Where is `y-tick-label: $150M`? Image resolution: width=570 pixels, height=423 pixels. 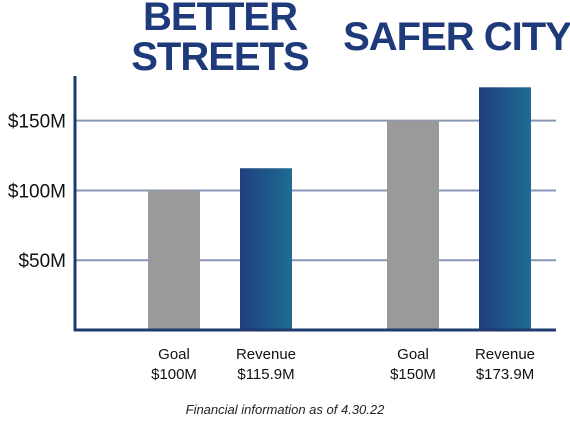 y-tick-label: $150M is located at coordinates (37, 122).